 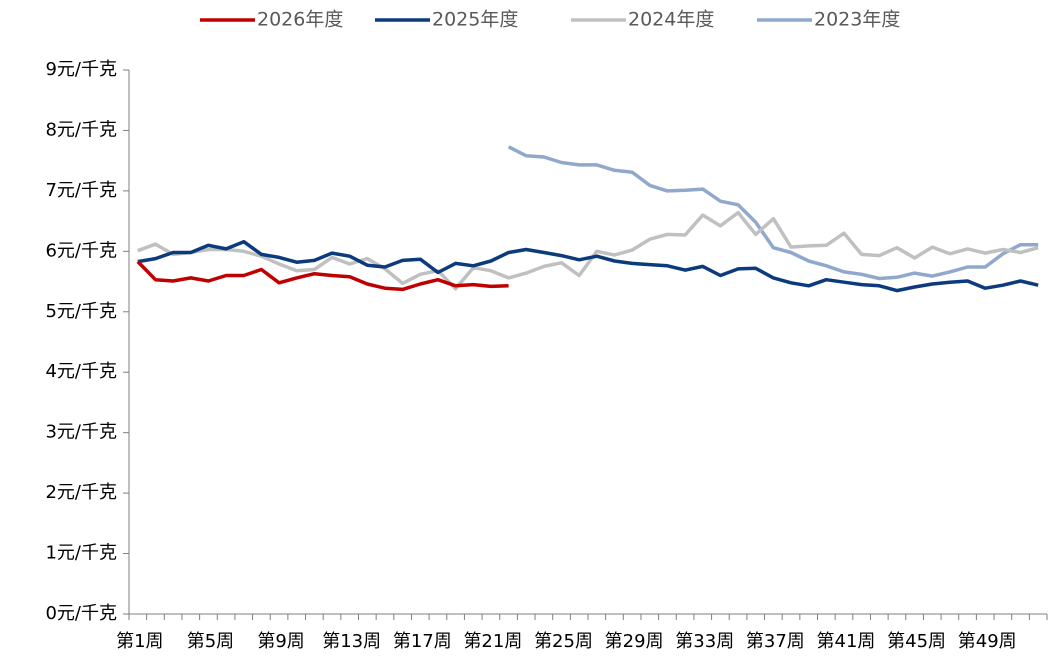 What do you see at coordinates (81, 190) in the screenshot?
I see `y-tick-label: 7元/千克` at bounding box center [81, 190].